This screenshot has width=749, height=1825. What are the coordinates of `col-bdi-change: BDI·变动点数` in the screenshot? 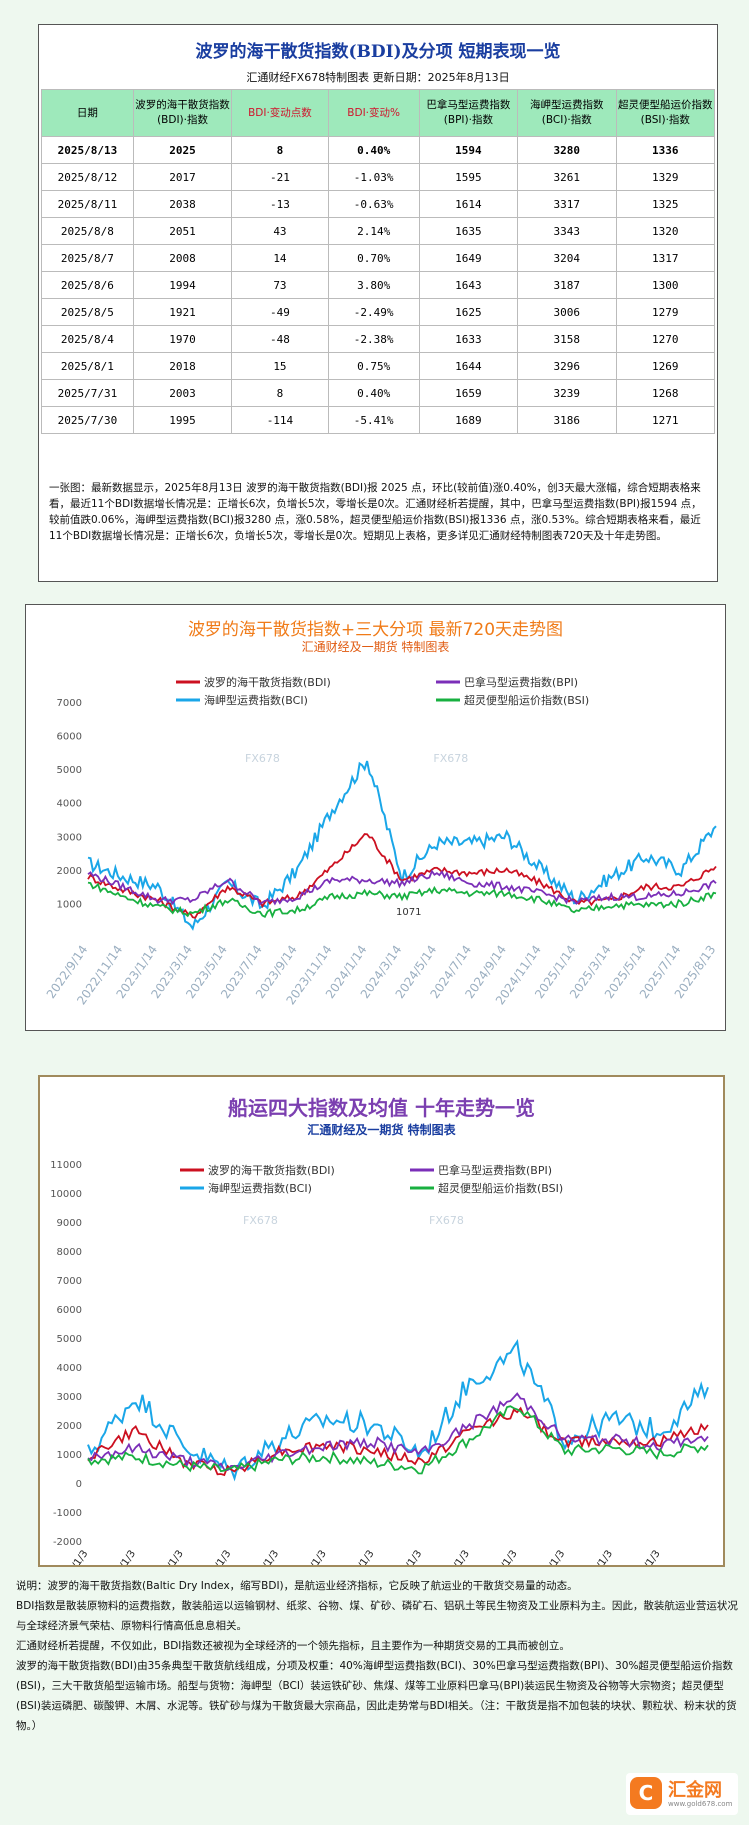 It's located at (280, 113).